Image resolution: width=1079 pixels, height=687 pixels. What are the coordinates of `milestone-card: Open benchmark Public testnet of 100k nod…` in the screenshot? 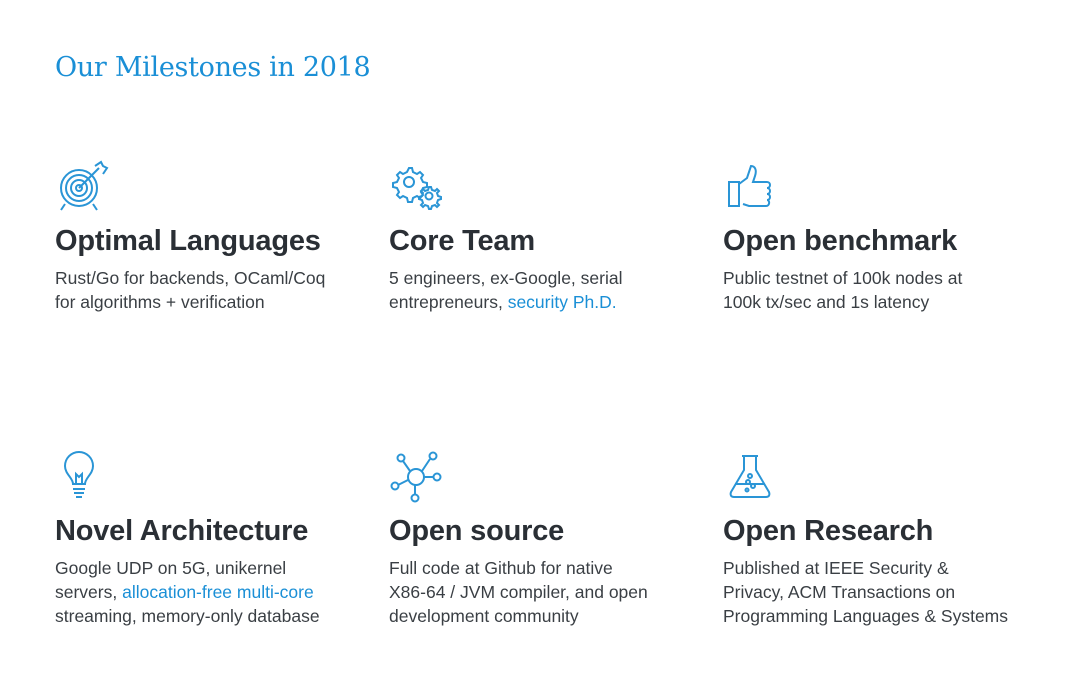 It's located at (883, 237).